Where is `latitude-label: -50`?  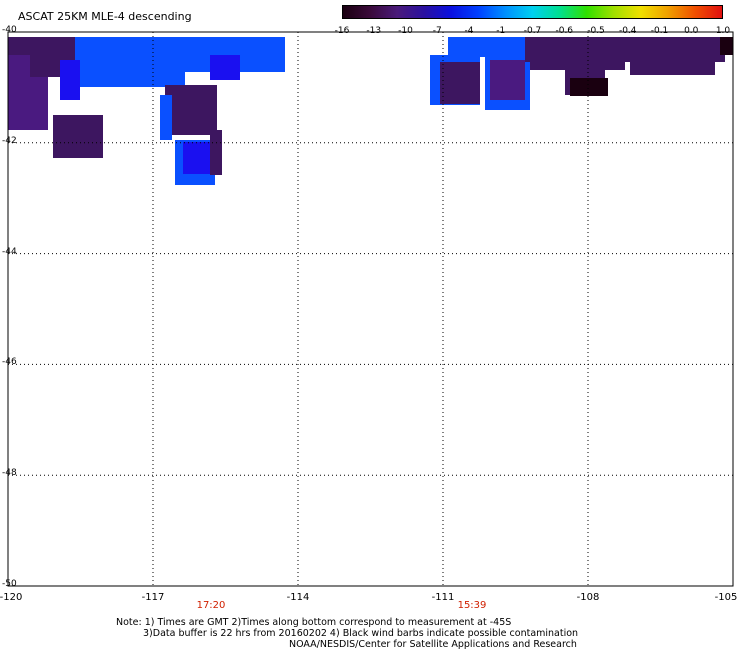 latitude-label: -50 is located at coordinates (9, 584).